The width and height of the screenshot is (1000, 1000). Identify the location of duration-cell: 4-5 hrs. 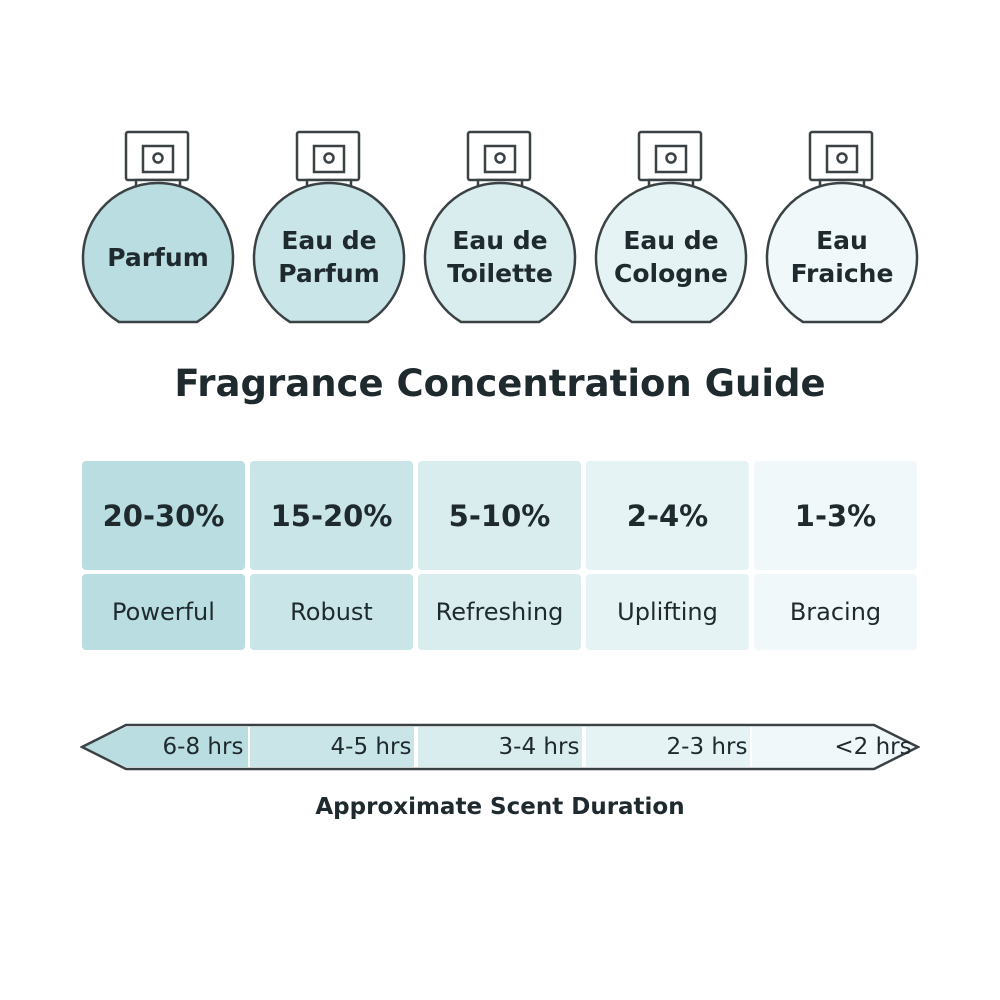
(371, 747).